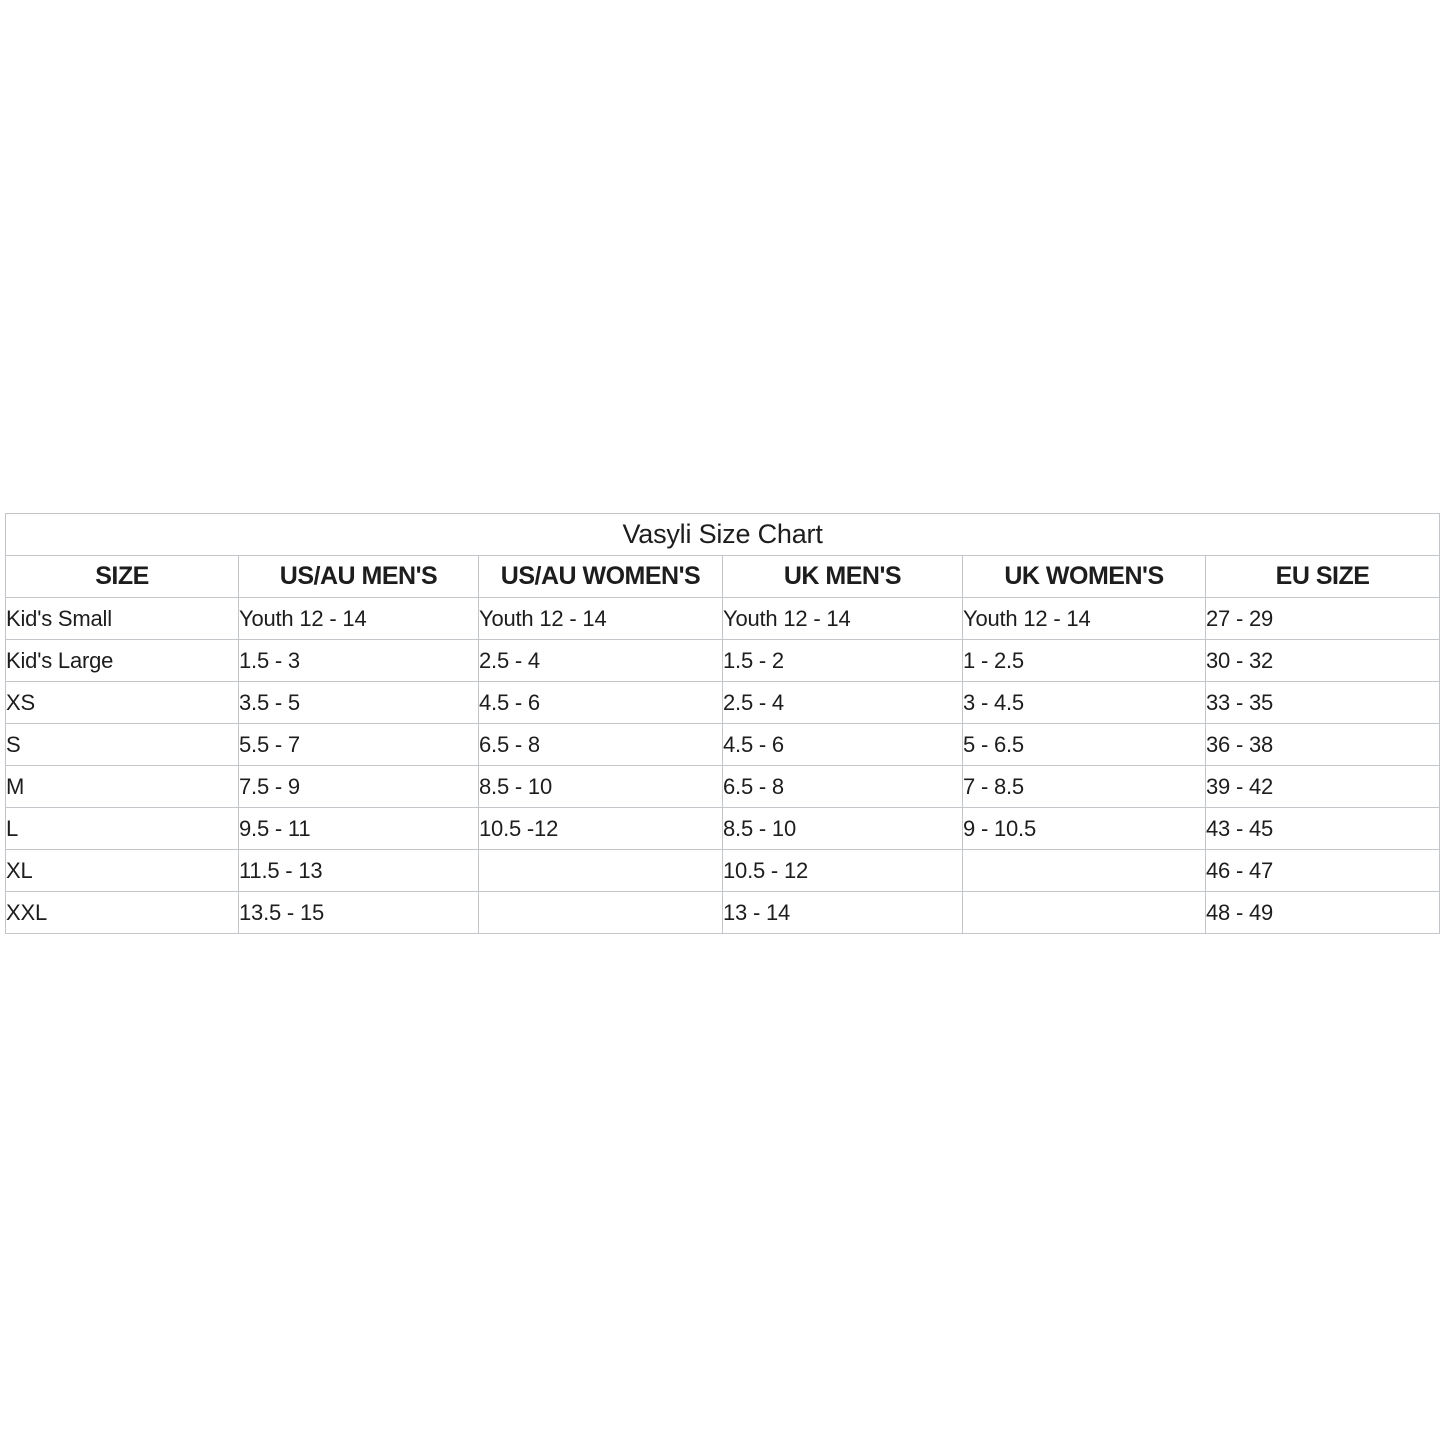 This screenshot has height=1445, width=1445. I want to click on table-cell: Kid's Large, so click(122, 660).